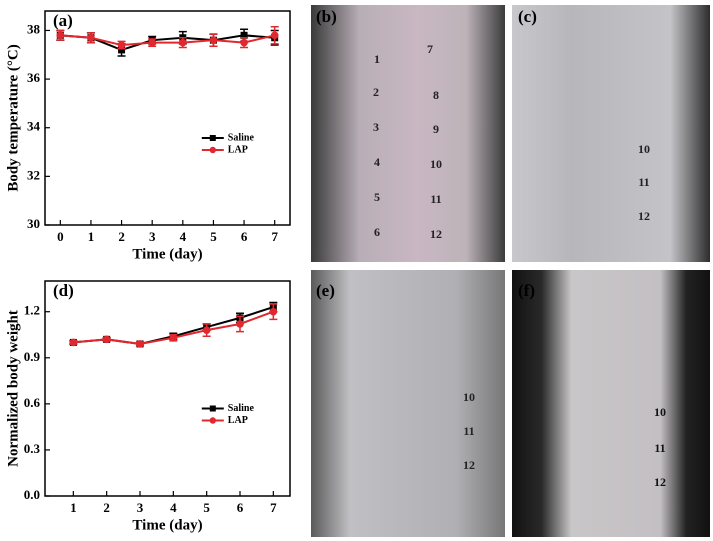 This screenshot has width=713, height=541. What do you see at coordinates (436, 95) in the screenshot?
I see `site-label: 8` at bounding box center [436, 95].